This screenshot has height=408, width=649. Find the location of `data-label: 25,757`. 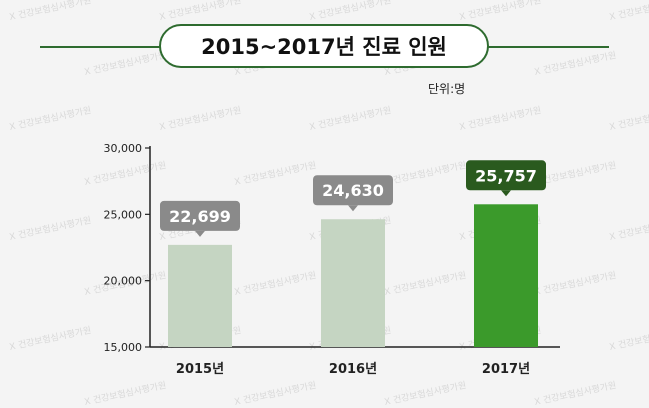

data-label: 25,757 is located at coordinates (506, 175).